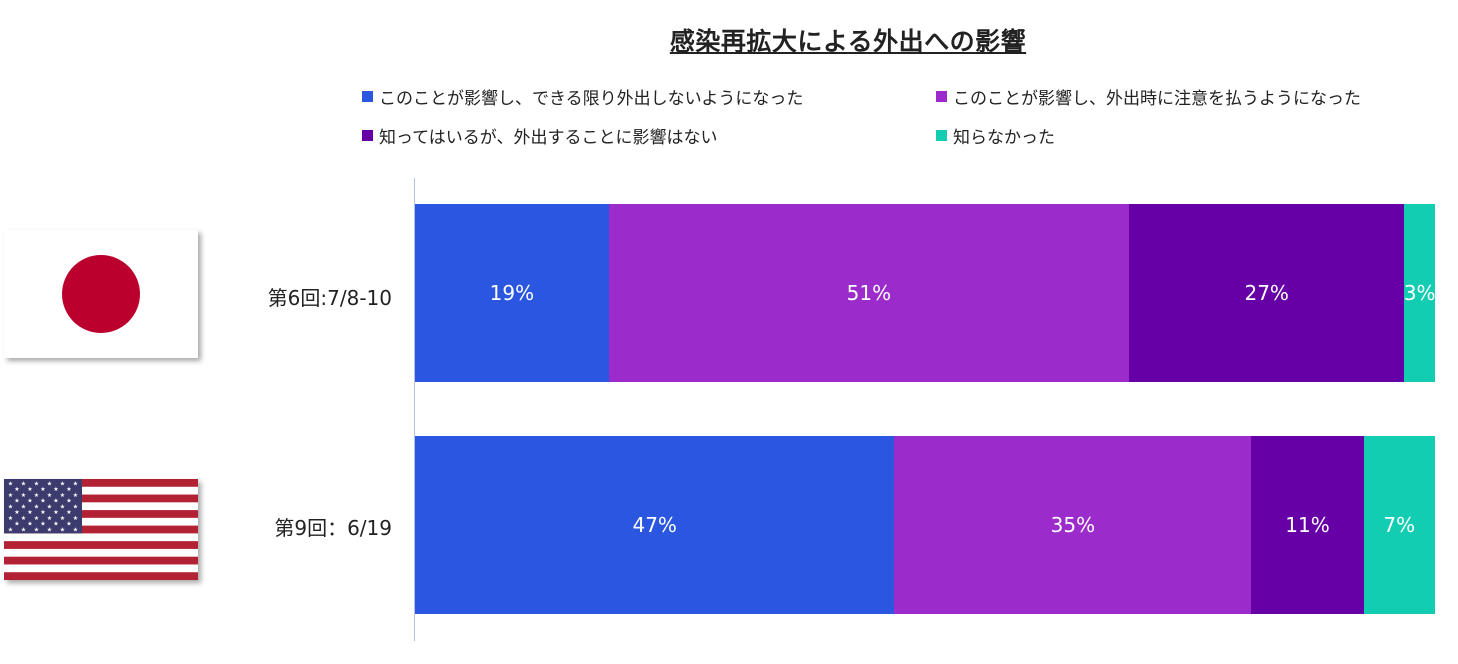  Describe the element at coordinates (329, 298) in the screenshot. I see `row-label-japan: 第6回:7/8-10` at that location.